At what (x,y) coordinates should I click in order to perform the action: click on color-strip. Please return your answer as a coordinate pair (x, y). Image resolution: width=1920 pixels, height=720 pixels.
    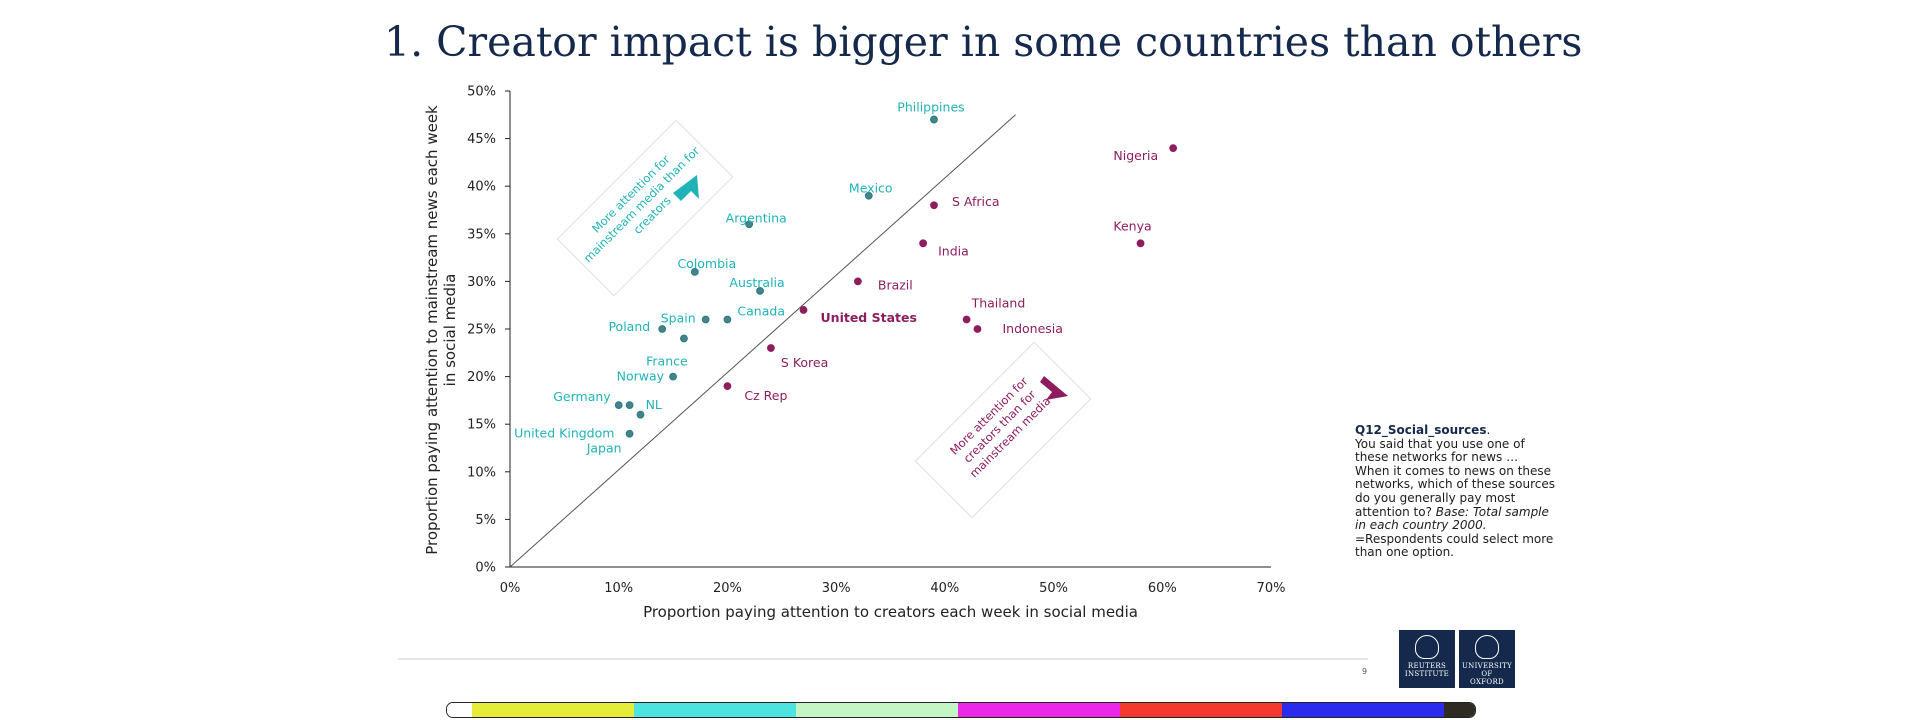
    Looking at the image, I should click on (961, 710).